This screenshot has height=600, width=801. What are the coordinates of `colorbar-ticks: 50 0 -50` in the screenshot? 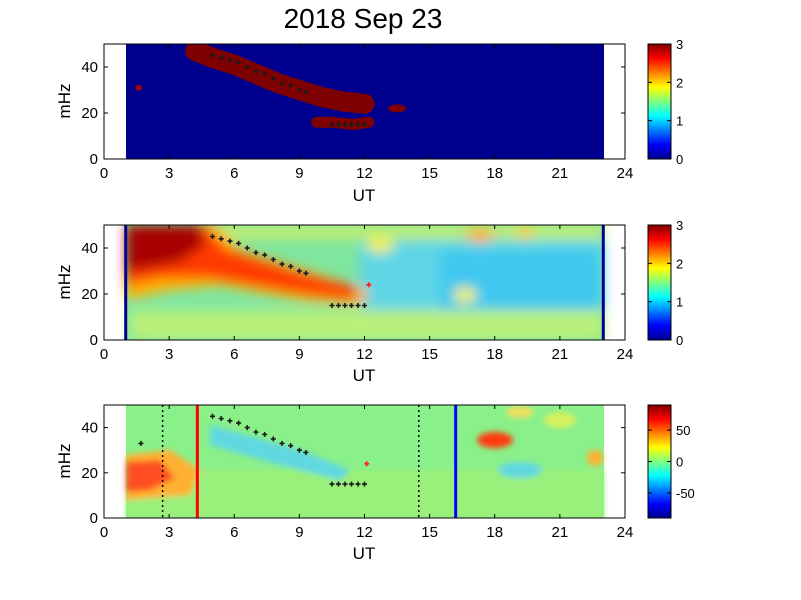 It's located at (671, 462).